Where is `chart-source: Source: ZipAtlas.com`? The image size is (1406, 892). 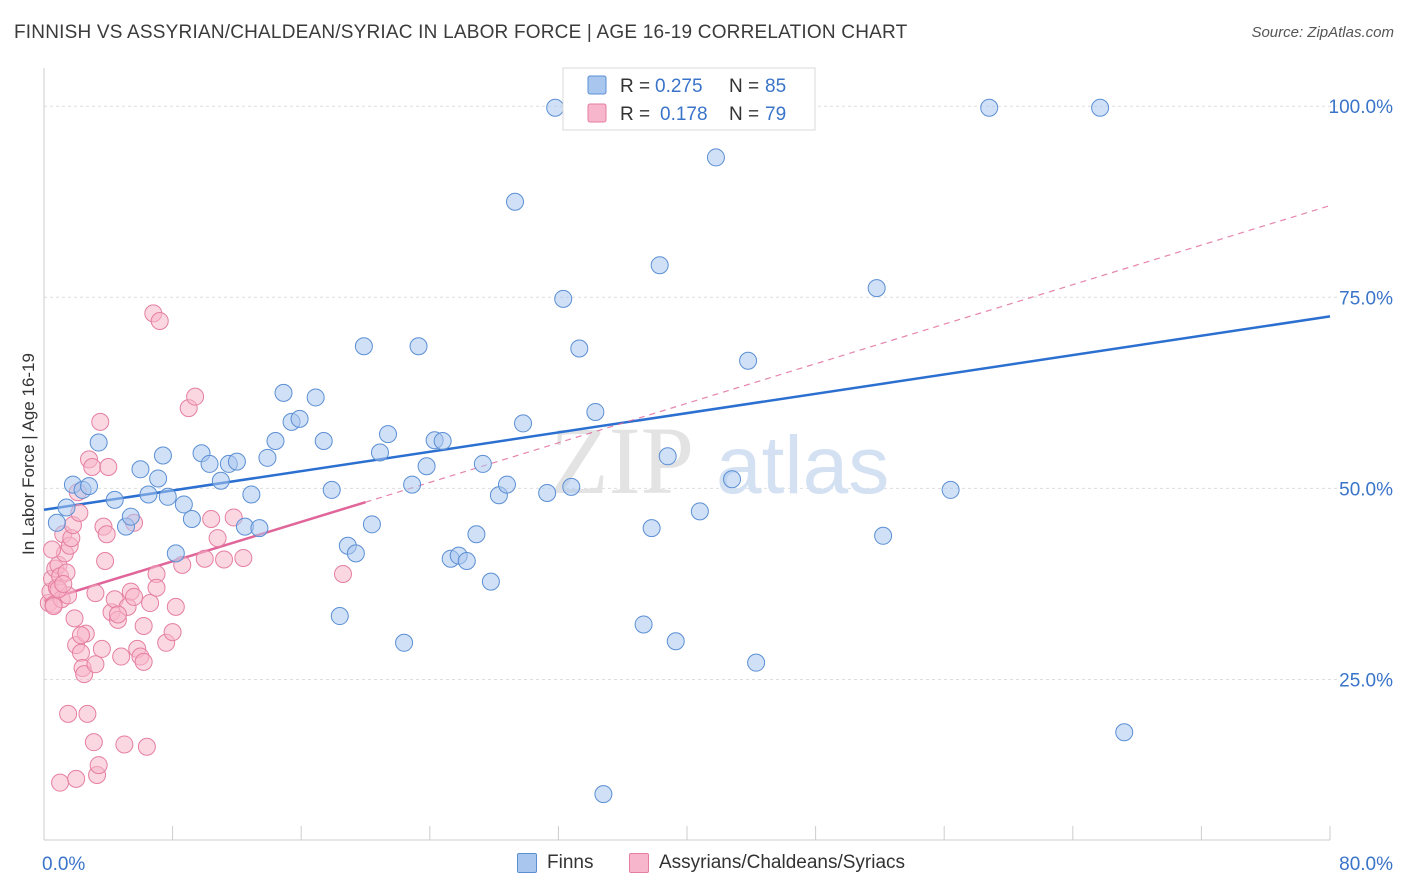
chart-source: Source: ZipAtlas.com is located at coordinates (1322, 32).